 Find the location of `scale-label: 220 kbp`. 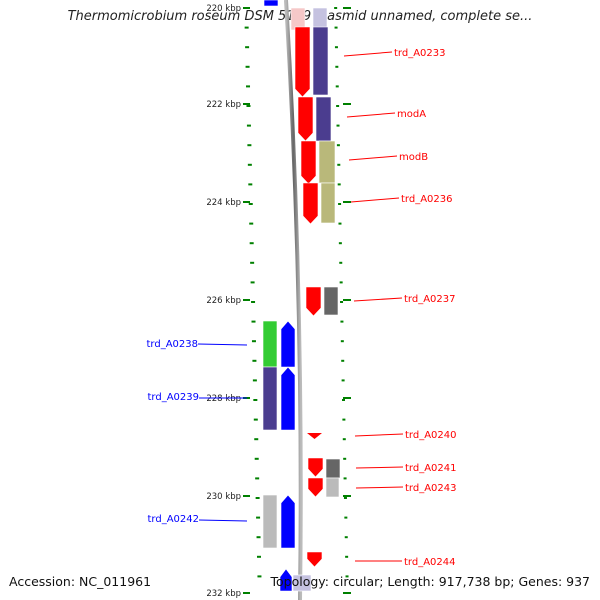

scale-label: 220 kbp is located at coordinates (223, 9).